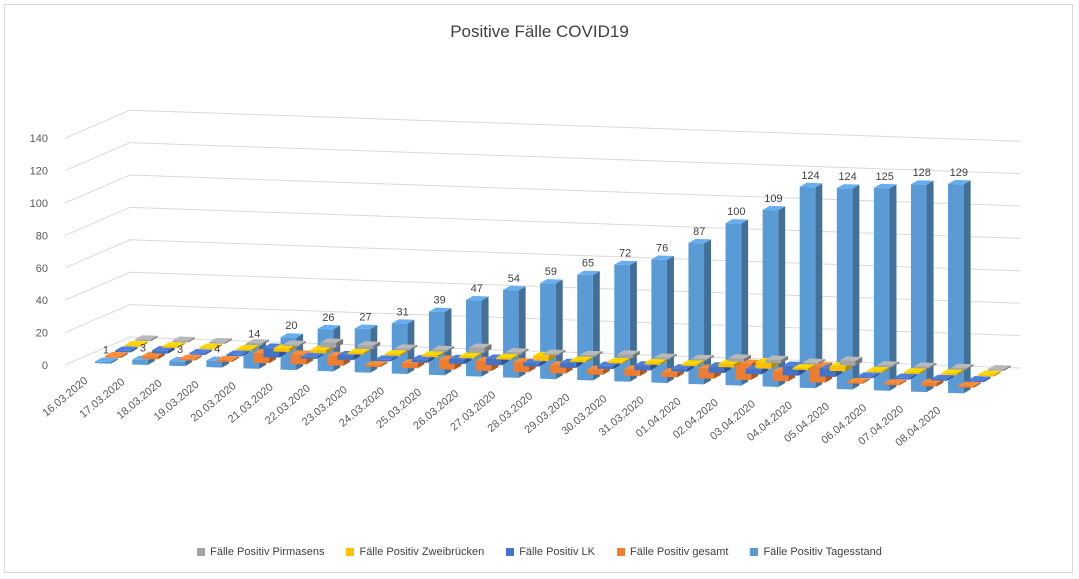 The height and width of the screenshot is (579, 1079). What do you see at coordinates (45, 366) in the screenshot?
I see `y-tick-label: 0` at bounding box center [45, 366].